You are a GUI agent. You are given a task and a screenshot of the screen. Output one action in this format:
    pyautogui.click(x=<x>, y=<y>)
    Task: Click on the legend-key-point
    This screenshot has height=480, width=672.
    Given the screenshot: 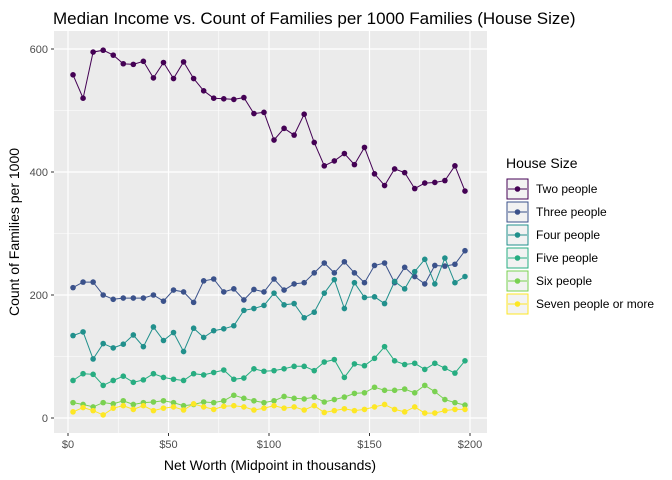 What is the action you would take?
    pyautogui.click(x=517, y=235)
    